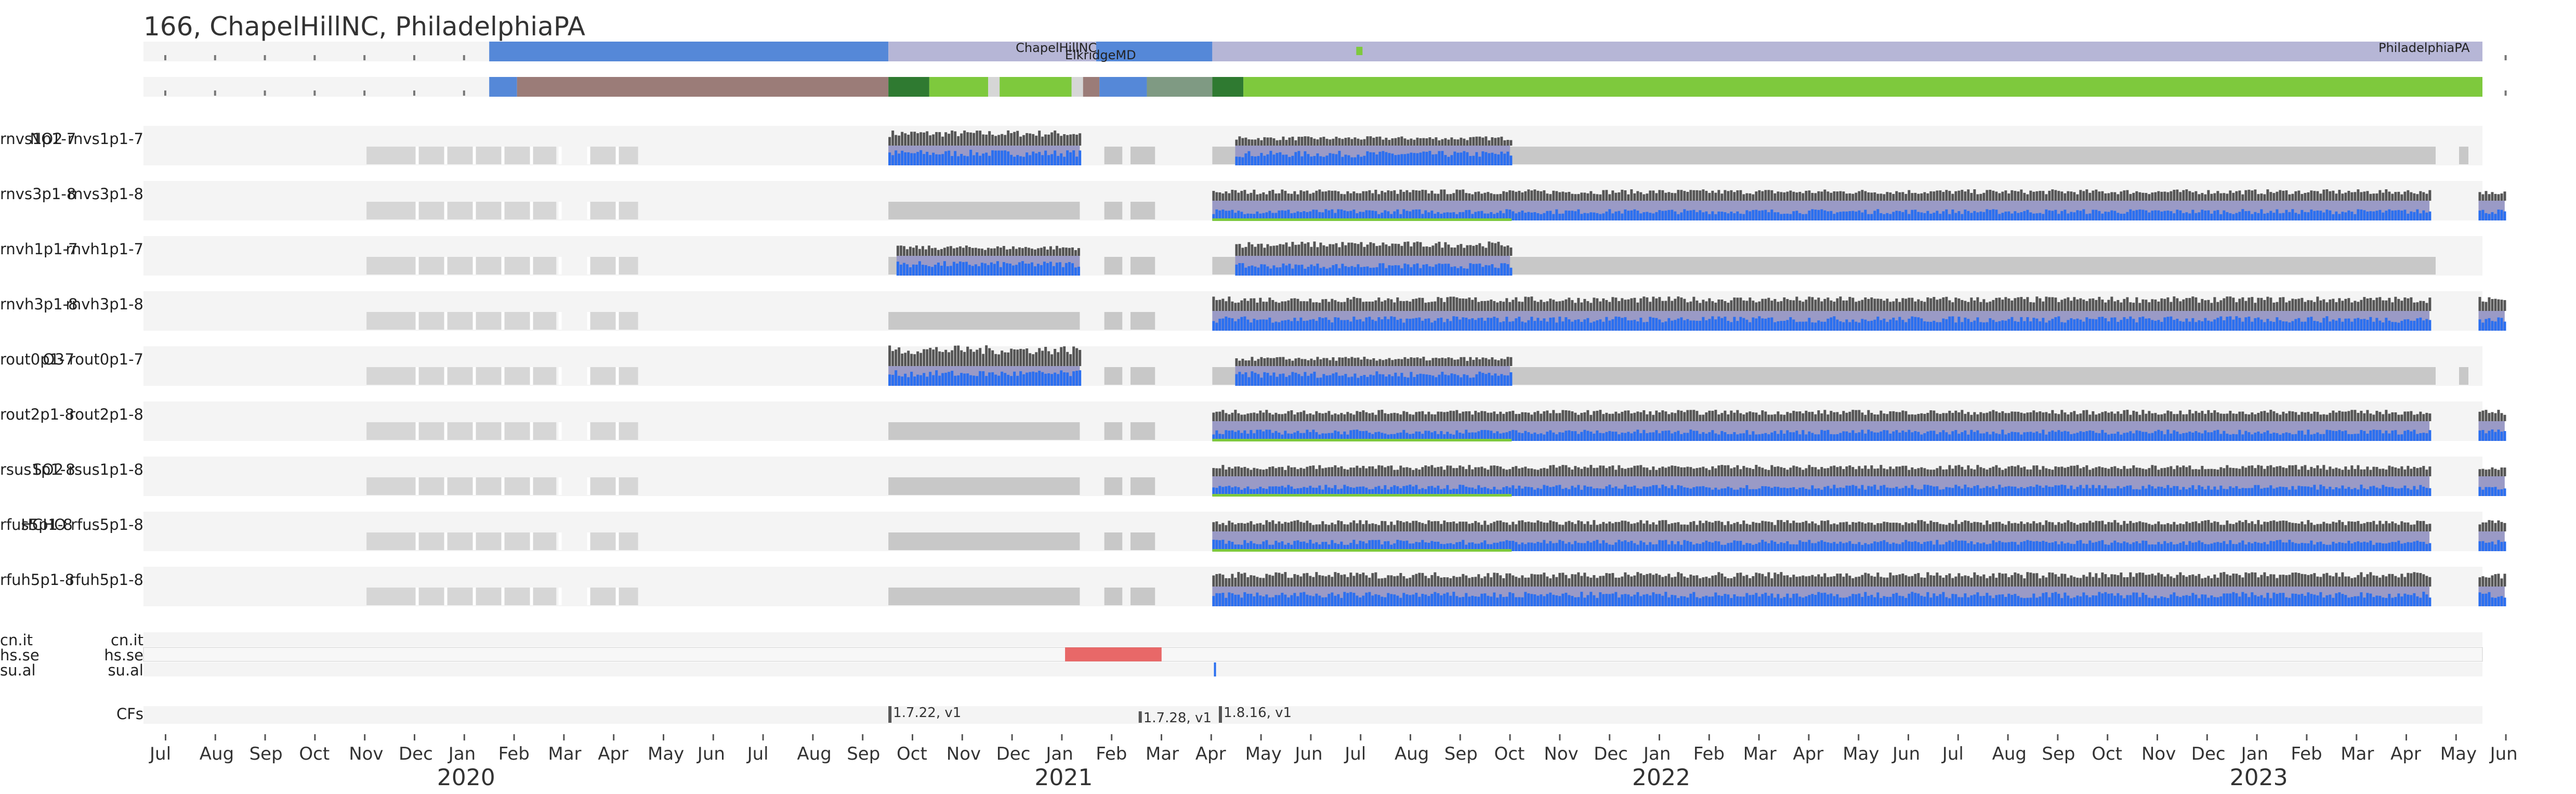  What do you see at coordinates (165, 57) in the screenshot?
I see `track-tick` at bounding box center [165, 57].